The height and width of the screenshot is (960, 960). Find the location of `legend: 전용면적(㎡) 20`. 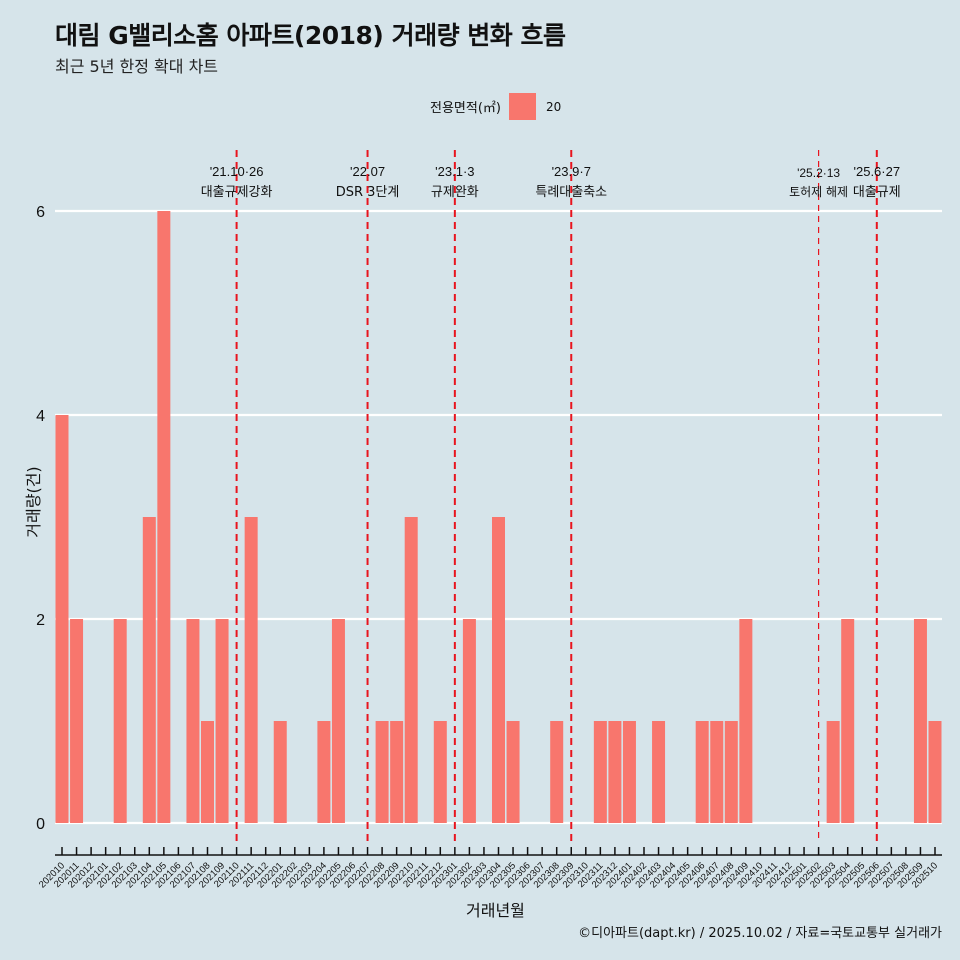

legend: 전용면적(㎡) 20 is located at coordinates (495, 106).